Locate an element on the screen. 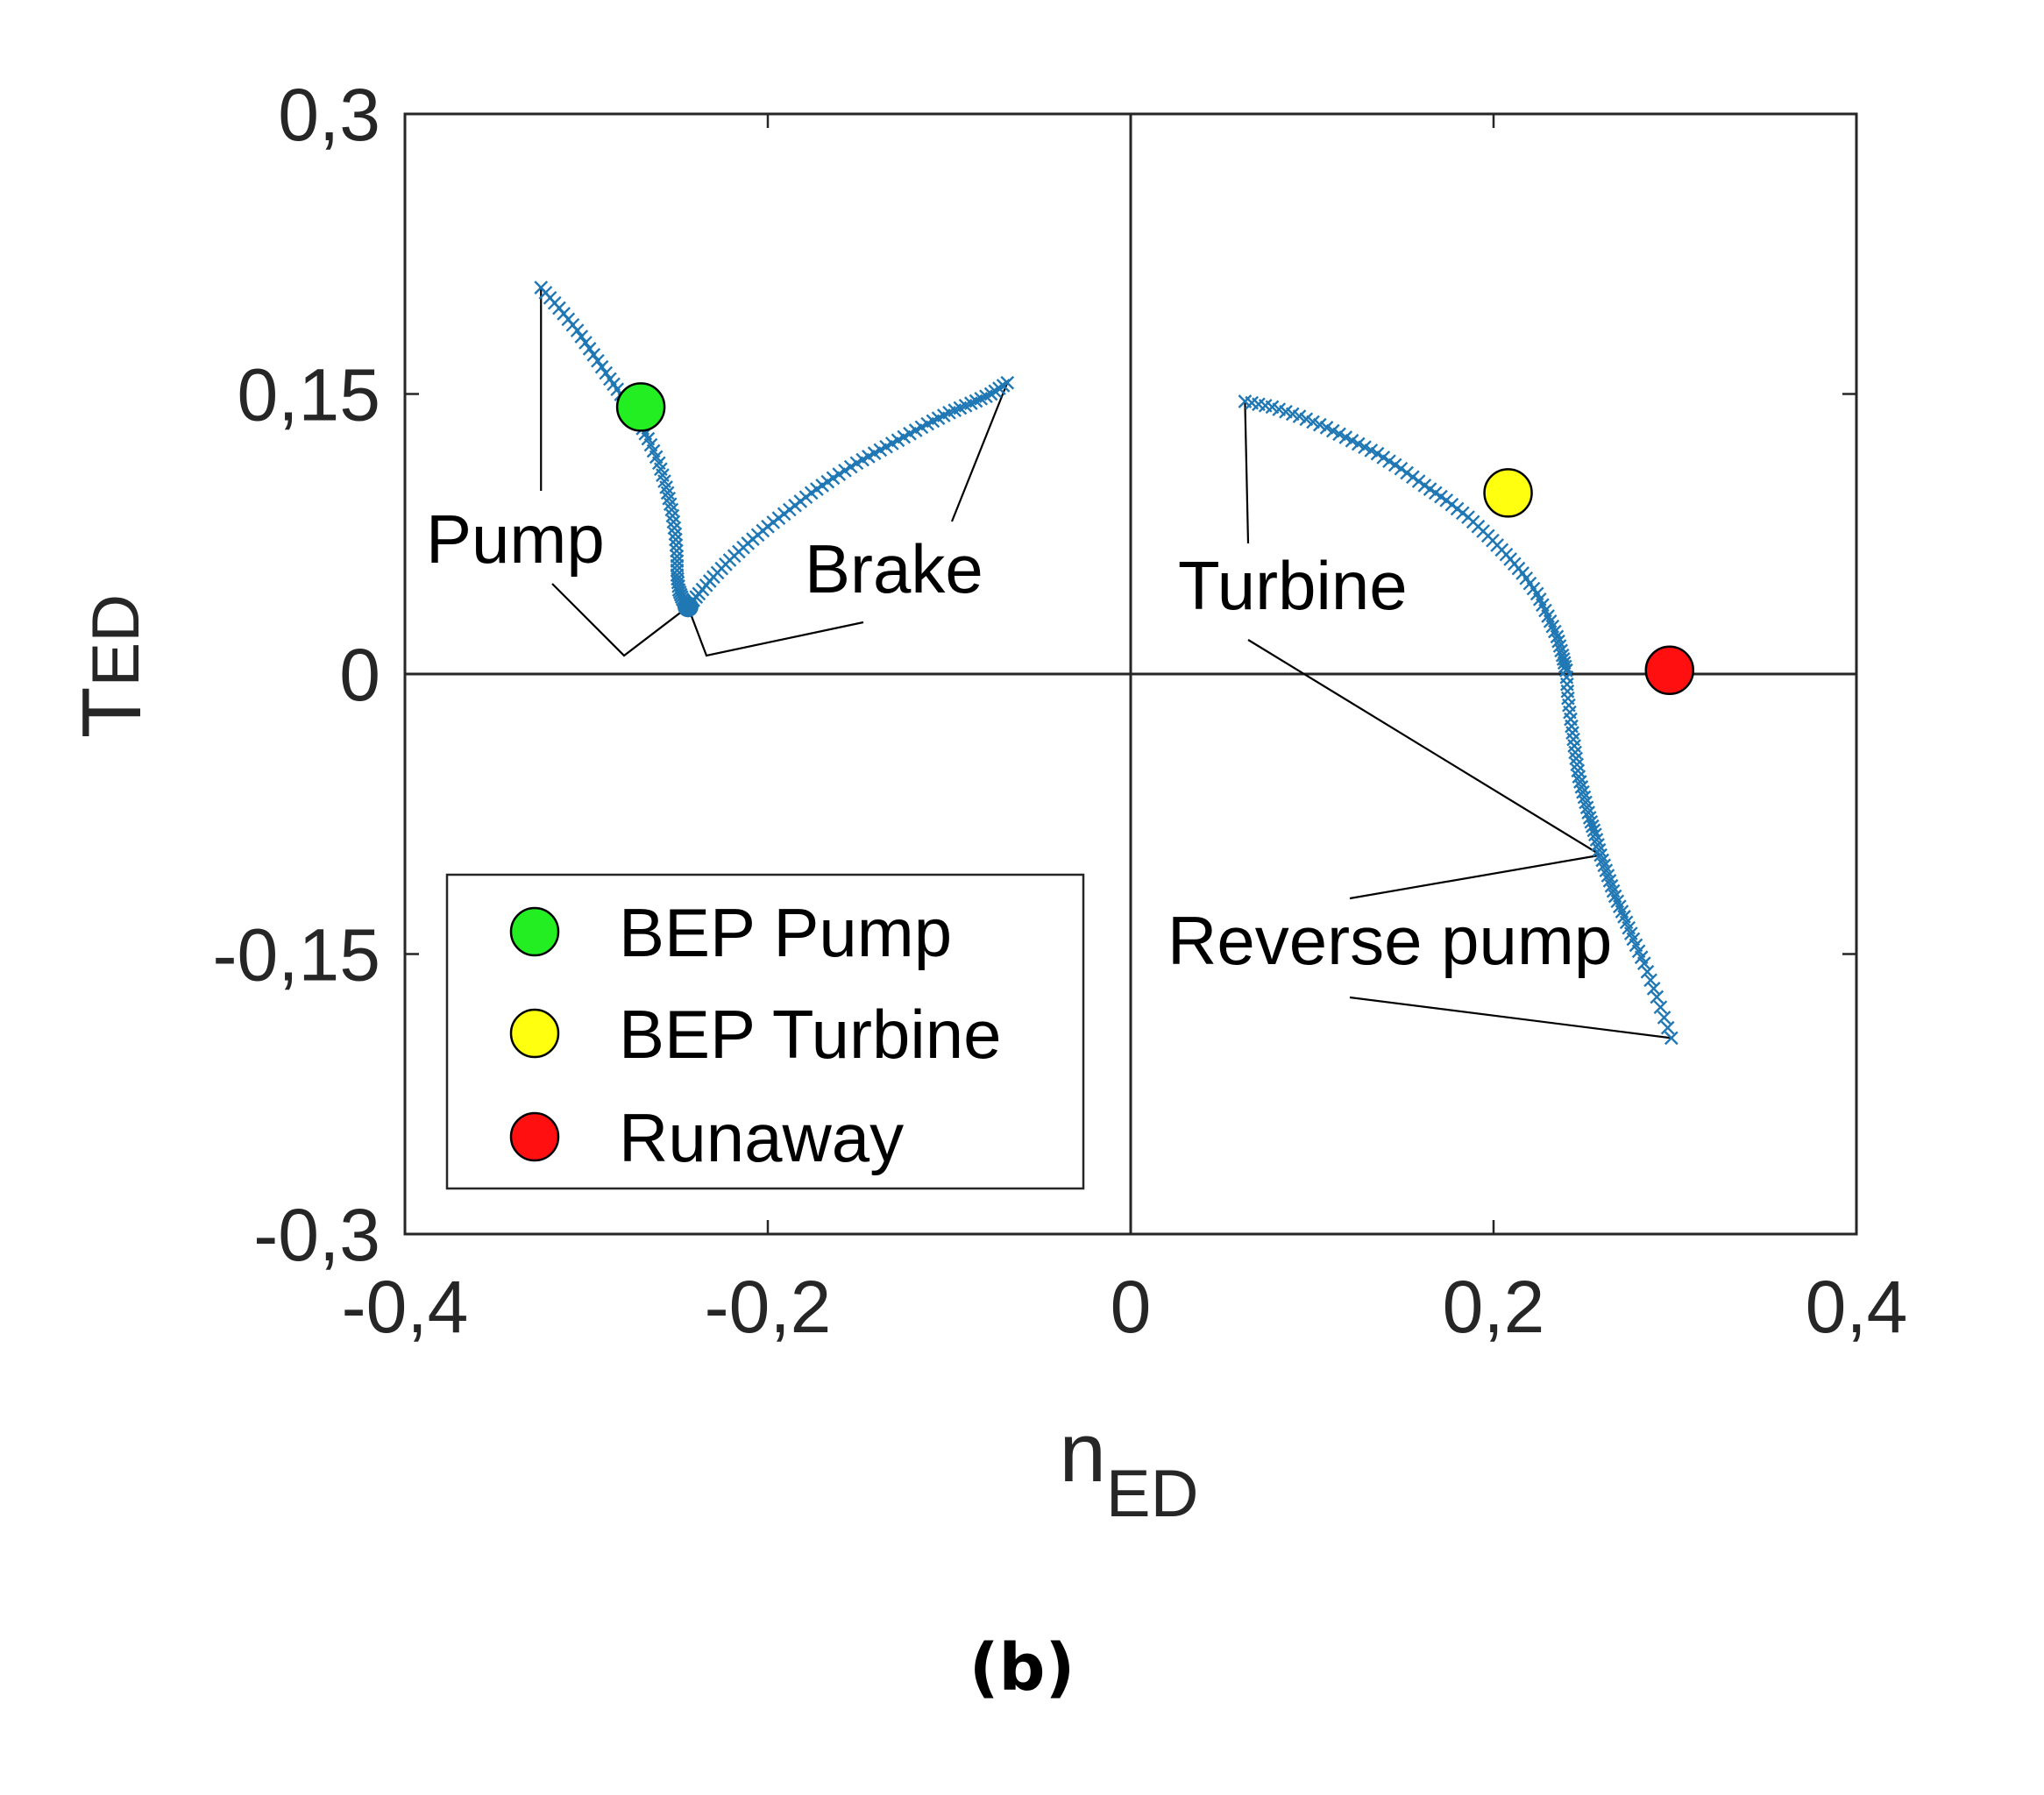 The width and height of the screenshot is (2044, 1795). x-tick-label-1: -0,2 is located at coordinates (768, 1307).